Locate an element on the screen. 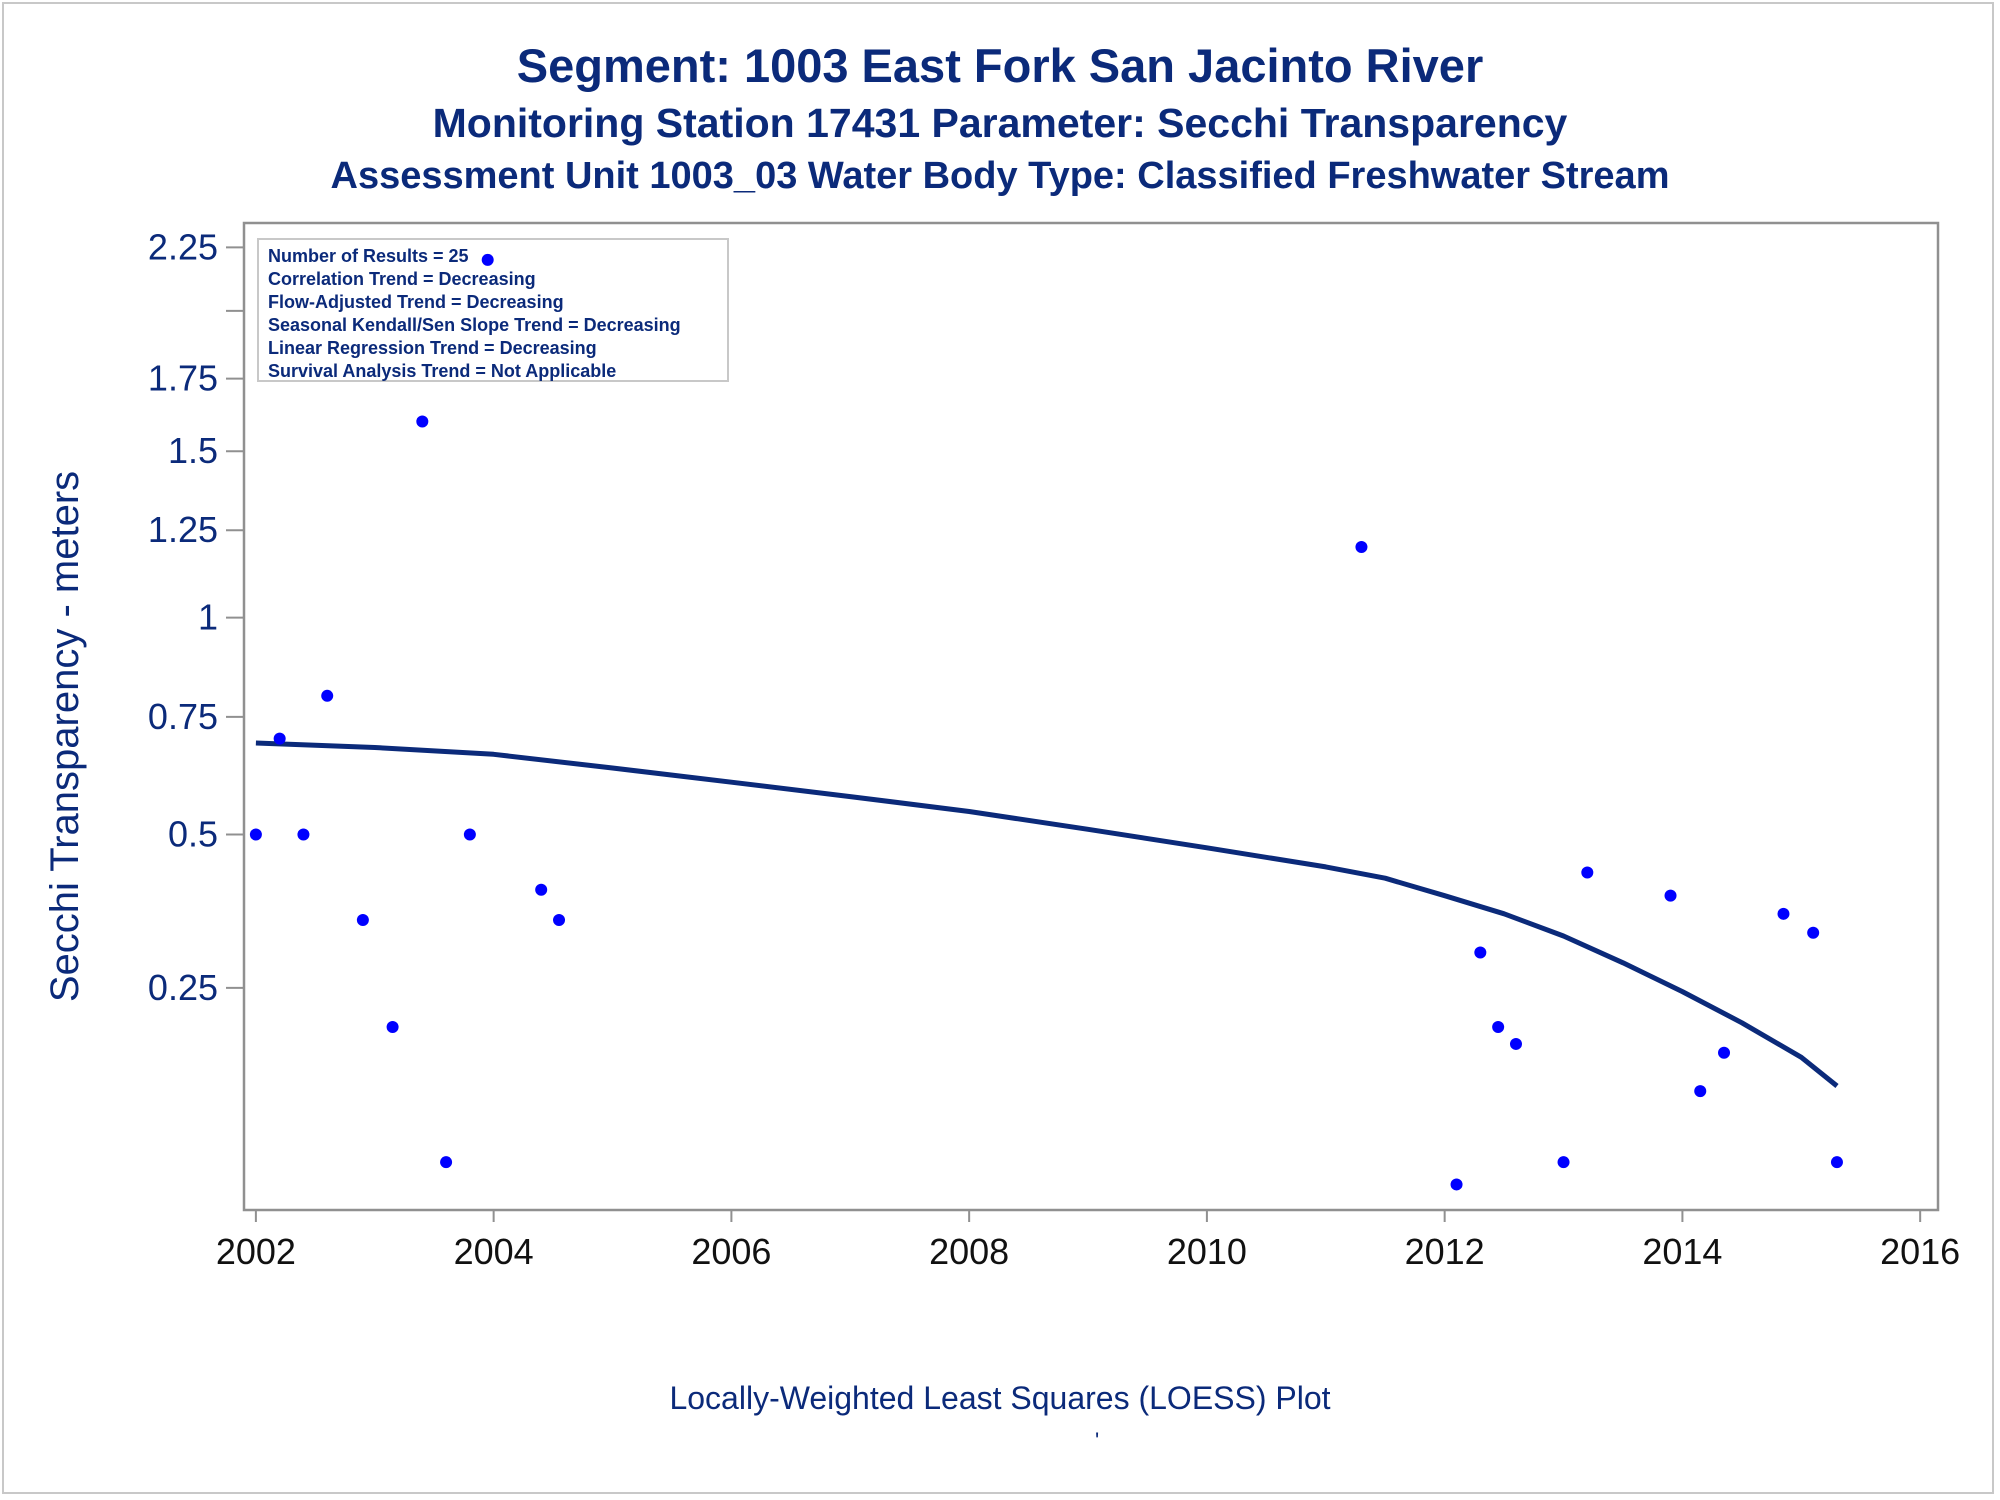 This screenshot has width=2000, height=1500. y-tick-label: 1.25 is located at coordinates (183, 529).